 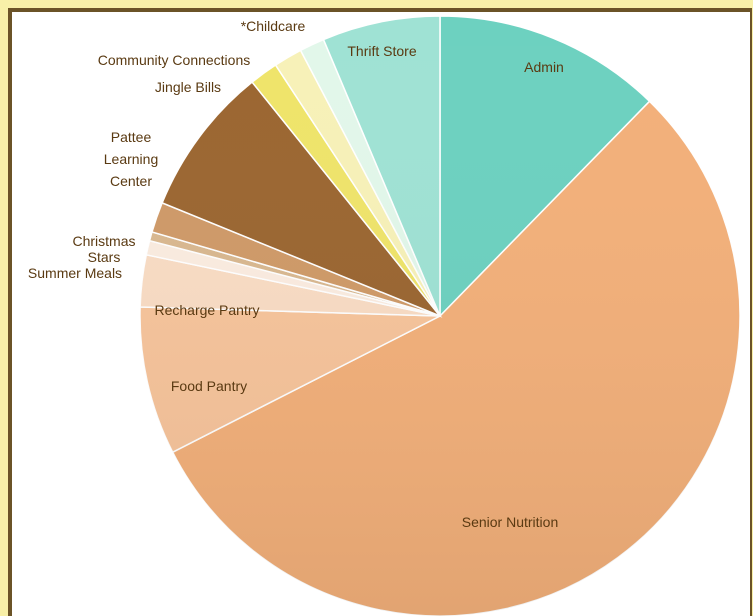 What do you see at coordinates (103, 249) in the screenshot?
I see `label-christmas-stars: Christmas Stars` at bounding box center [103, 249].